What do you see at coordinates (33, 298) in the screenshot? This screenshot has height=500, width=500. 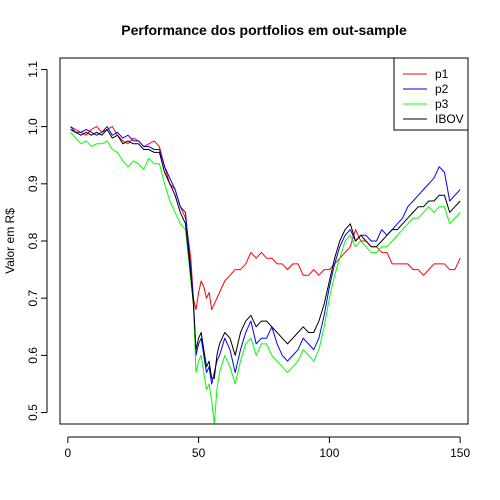 I see `y-tick-label: 0.7` at bounding box center [33, 298].